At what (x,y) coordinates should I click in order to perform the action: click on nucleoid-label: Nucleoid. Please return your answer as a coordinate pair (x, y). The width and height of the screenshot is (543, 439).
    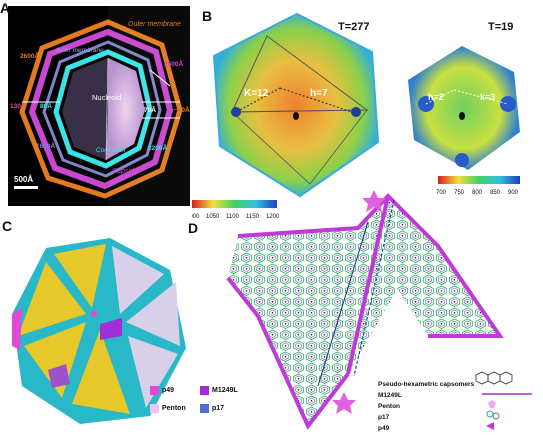
    Looking at the image, I should click on (106, 97).